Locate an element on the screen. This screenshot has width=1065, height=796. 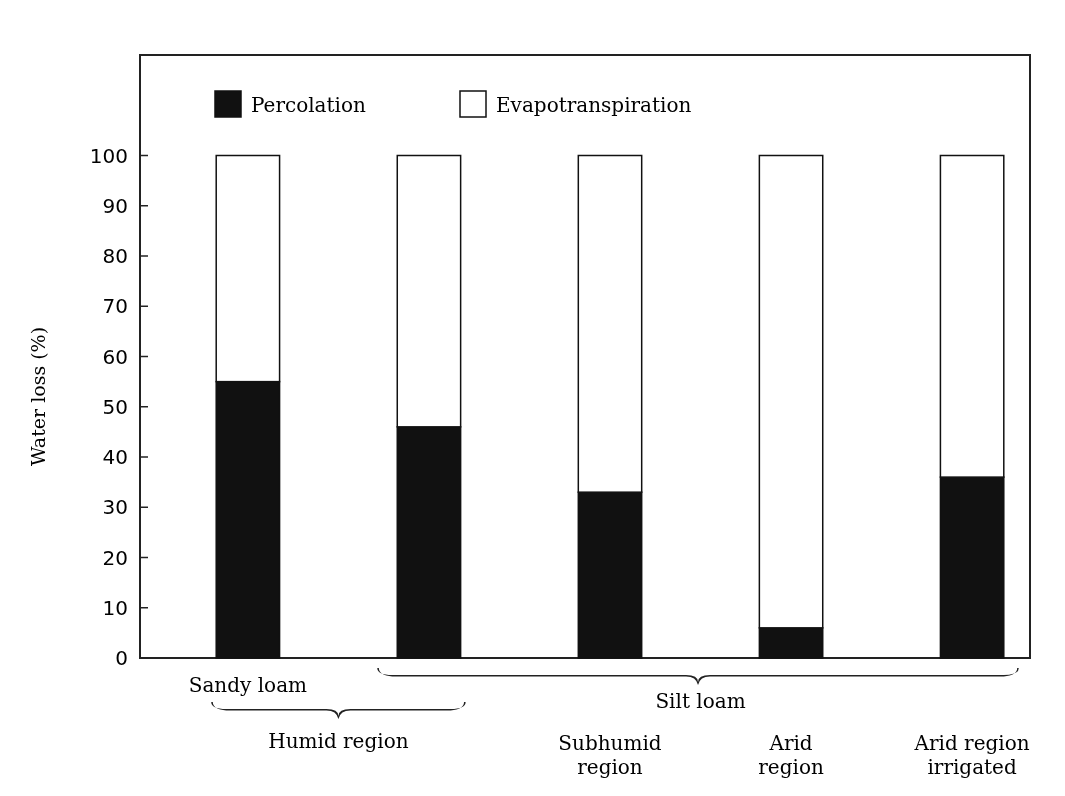
y-tick-label: 80 is located at coordinates (115, 256).